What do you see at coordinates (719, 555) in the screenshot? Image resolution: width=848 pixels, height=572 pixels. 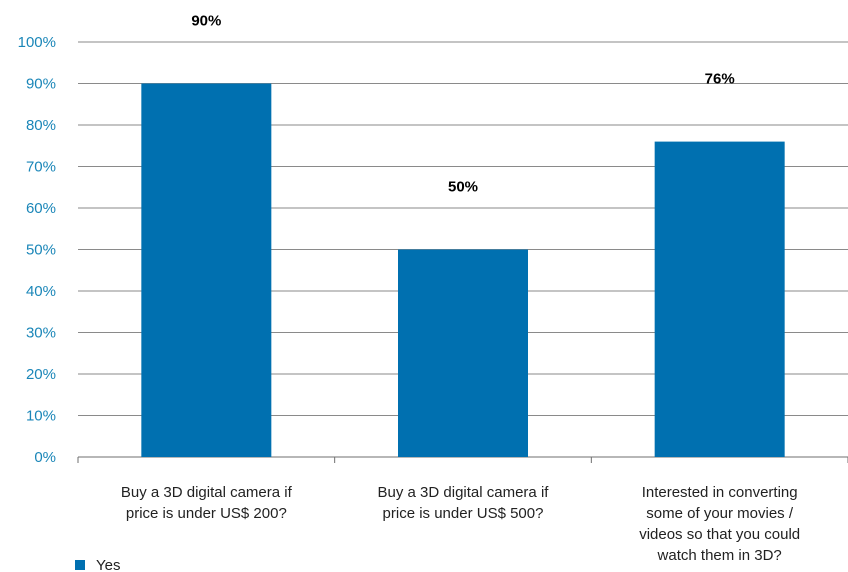 I see `x-category-label: watch them in 3D?` at bounding box center [719, 555].